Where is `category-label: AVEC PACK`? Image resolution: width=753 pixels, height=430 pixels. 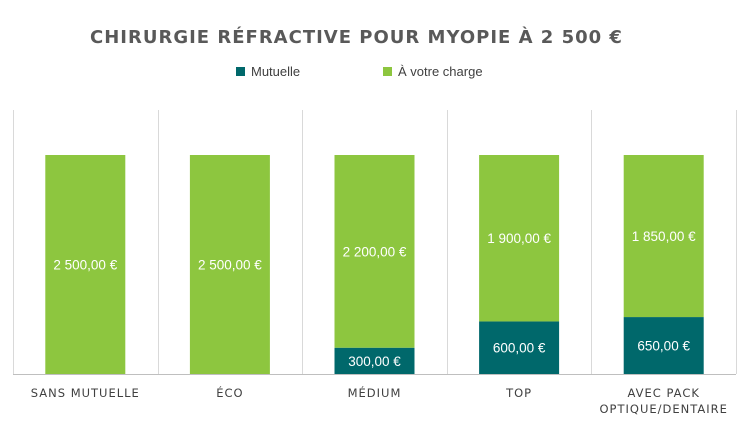 category-label: AVEC PACK is located at coordinates (664, 393).